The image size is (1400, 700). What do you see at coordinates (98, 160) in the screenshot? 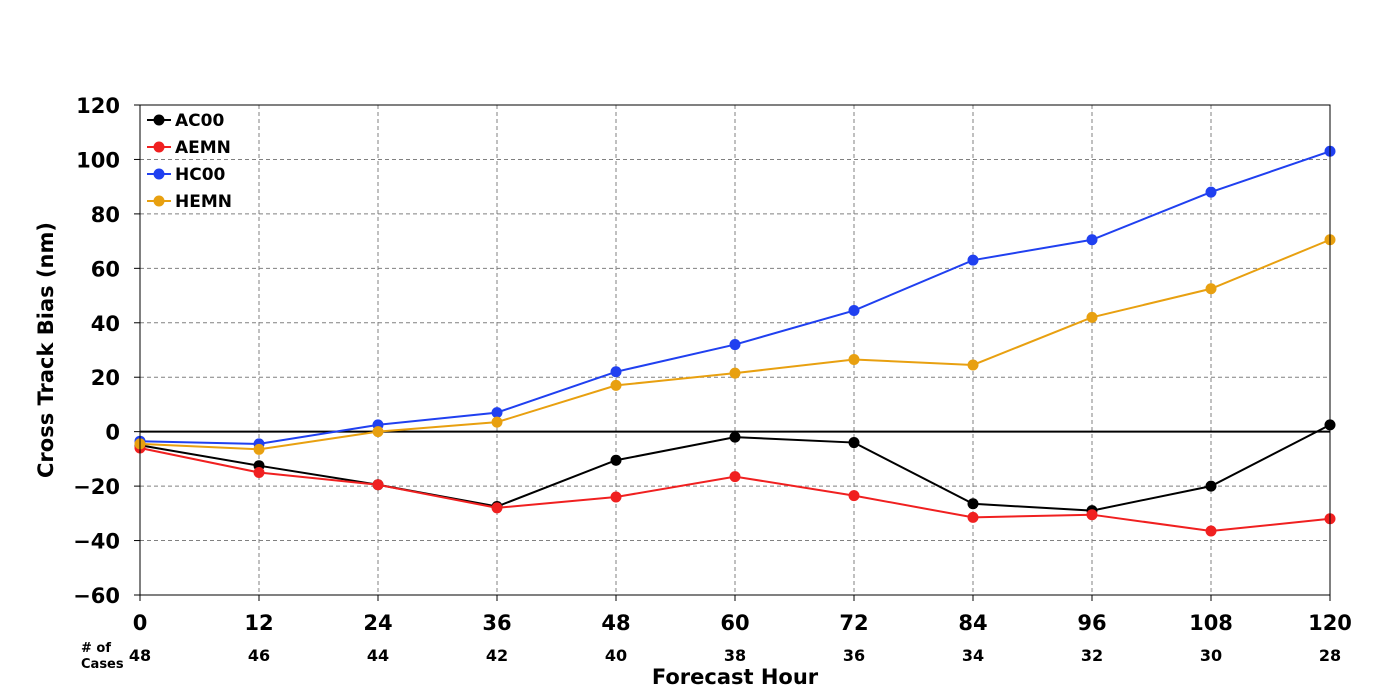
I see `y-tick-label: 100` at bounding box center [98, 160].